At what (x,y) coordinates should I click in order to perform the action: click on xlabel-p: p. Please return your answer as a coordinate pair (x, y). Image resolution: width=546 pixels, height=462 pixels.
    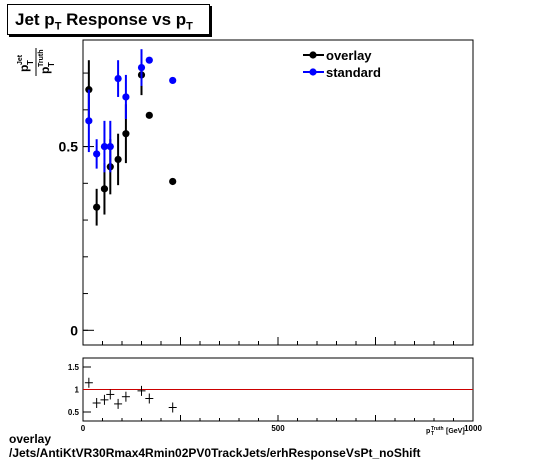
    Looking at the image, I should click on (428, 431).